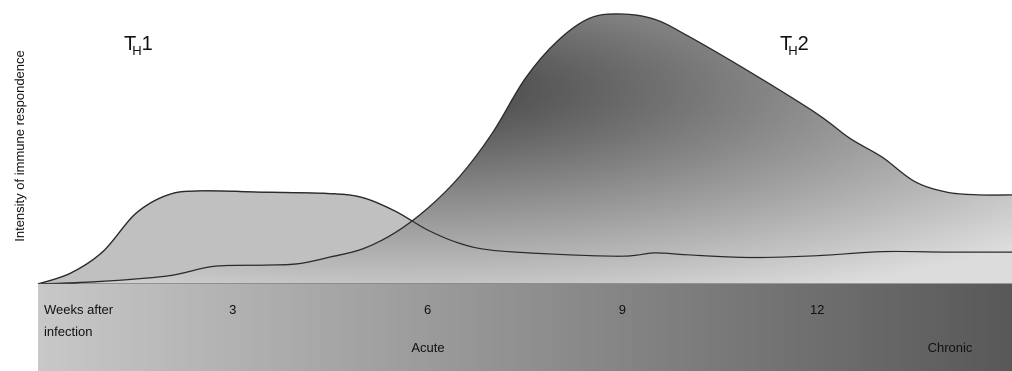 This screenshot has height=371, width=1012. I want to click on x-axis-label-line2: infection, so click(68, 331).